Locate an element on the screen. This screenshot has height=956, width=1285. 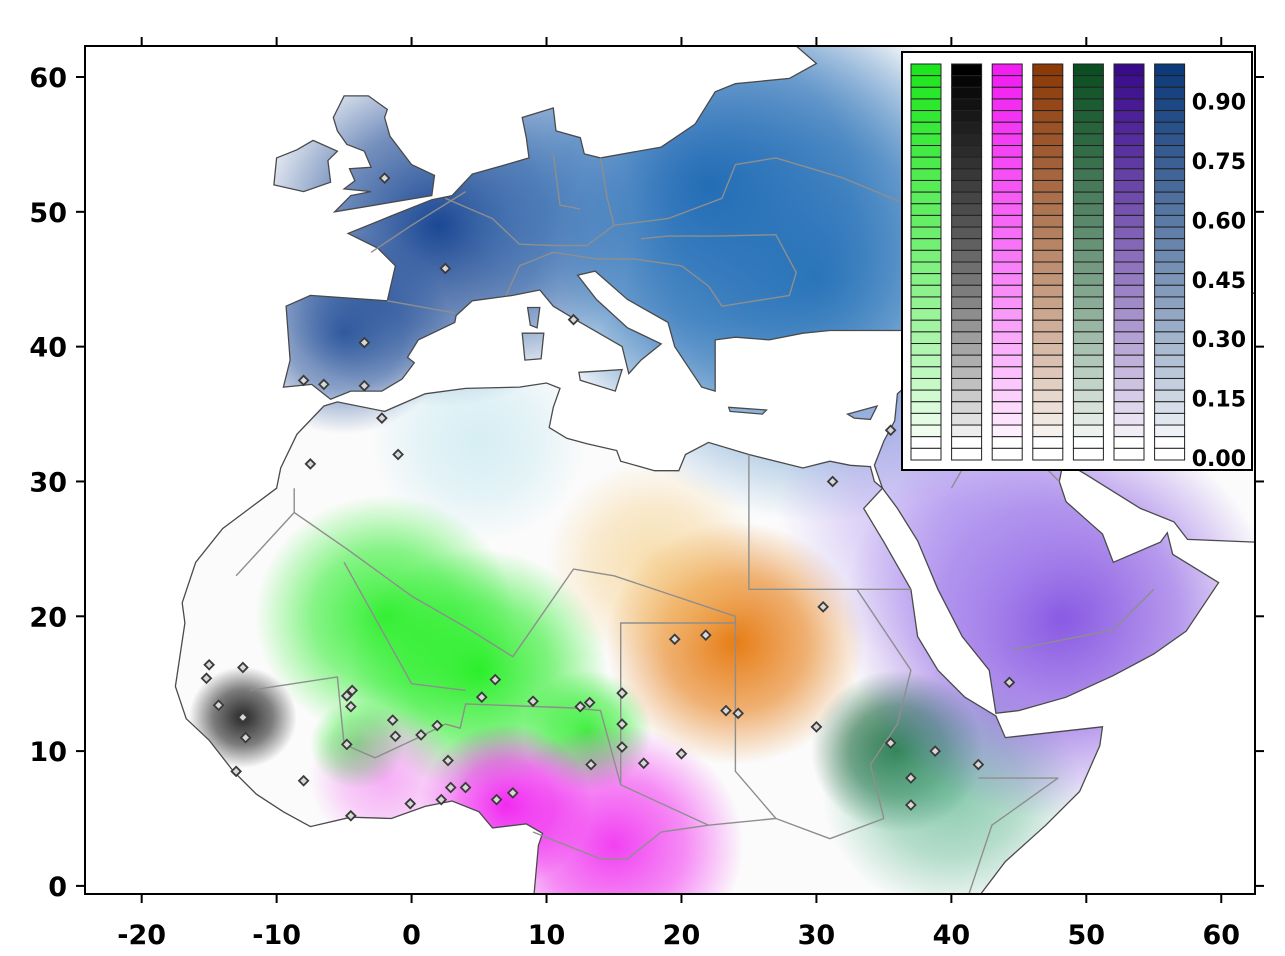
y-tick-label: 60 is located at coordinates (48, 78).